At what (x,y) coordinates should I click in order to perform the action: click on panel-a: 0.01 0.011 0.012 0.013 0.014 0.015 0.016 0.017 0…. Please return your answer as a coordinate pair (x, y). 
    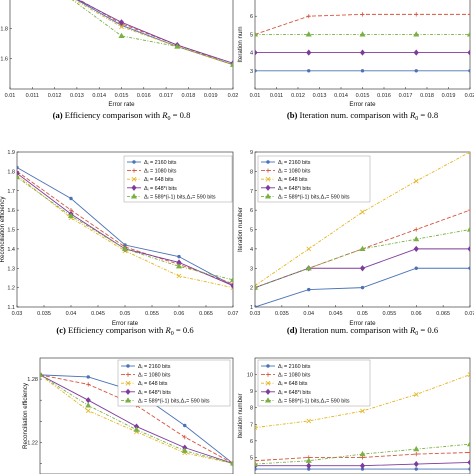
    Looking at the image, I should click on (119, 61).